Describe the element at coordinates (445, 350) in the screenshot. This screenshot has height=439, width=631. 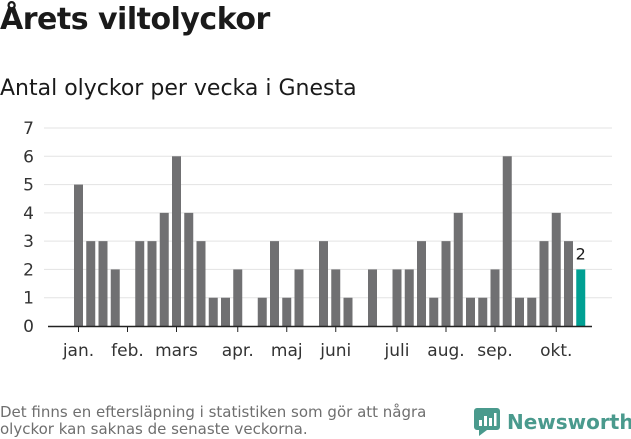
I see `x-tick-label: aug.` at that location.